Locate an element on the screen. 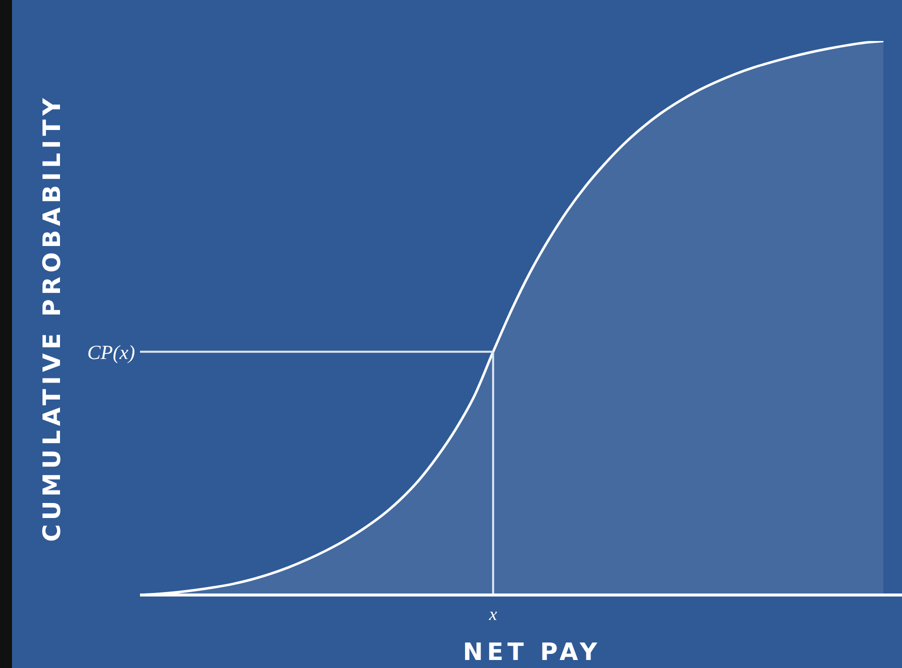 This screenshot has height=668, width=902. x-axis-title: NET PAY is located at coordinates (532, 652).